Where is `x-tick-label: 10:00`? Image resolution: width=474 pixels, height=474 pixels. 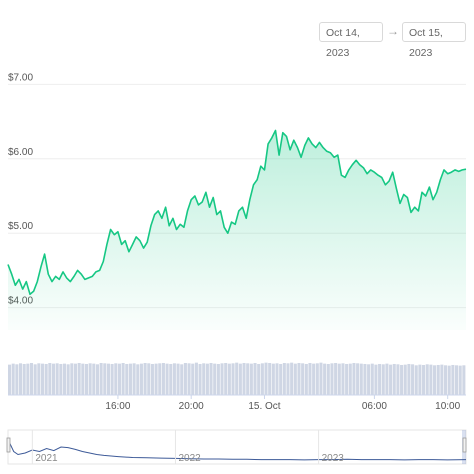
x-tick-label: 10:00 is located at coordinates (447, 406).